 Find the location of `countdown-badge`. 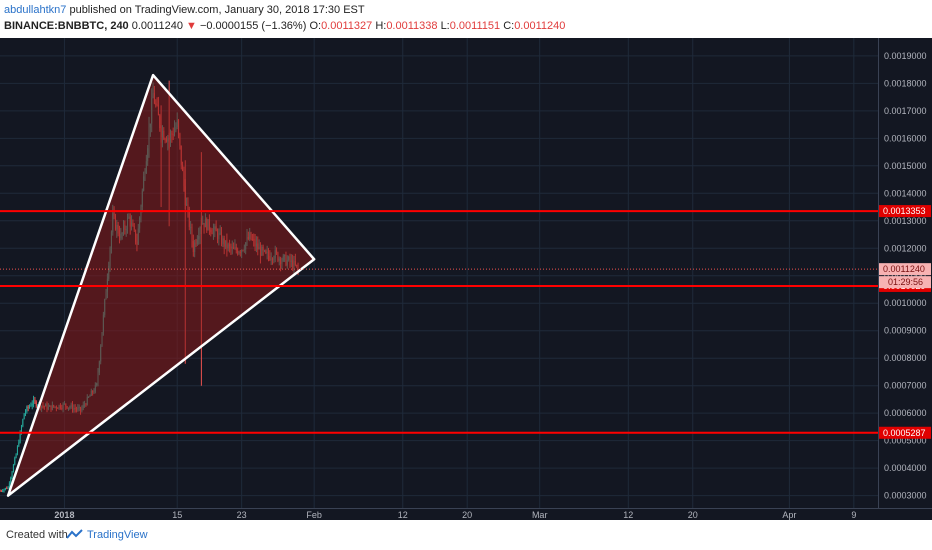

countdown-badge is located at coordinates (905, 282).